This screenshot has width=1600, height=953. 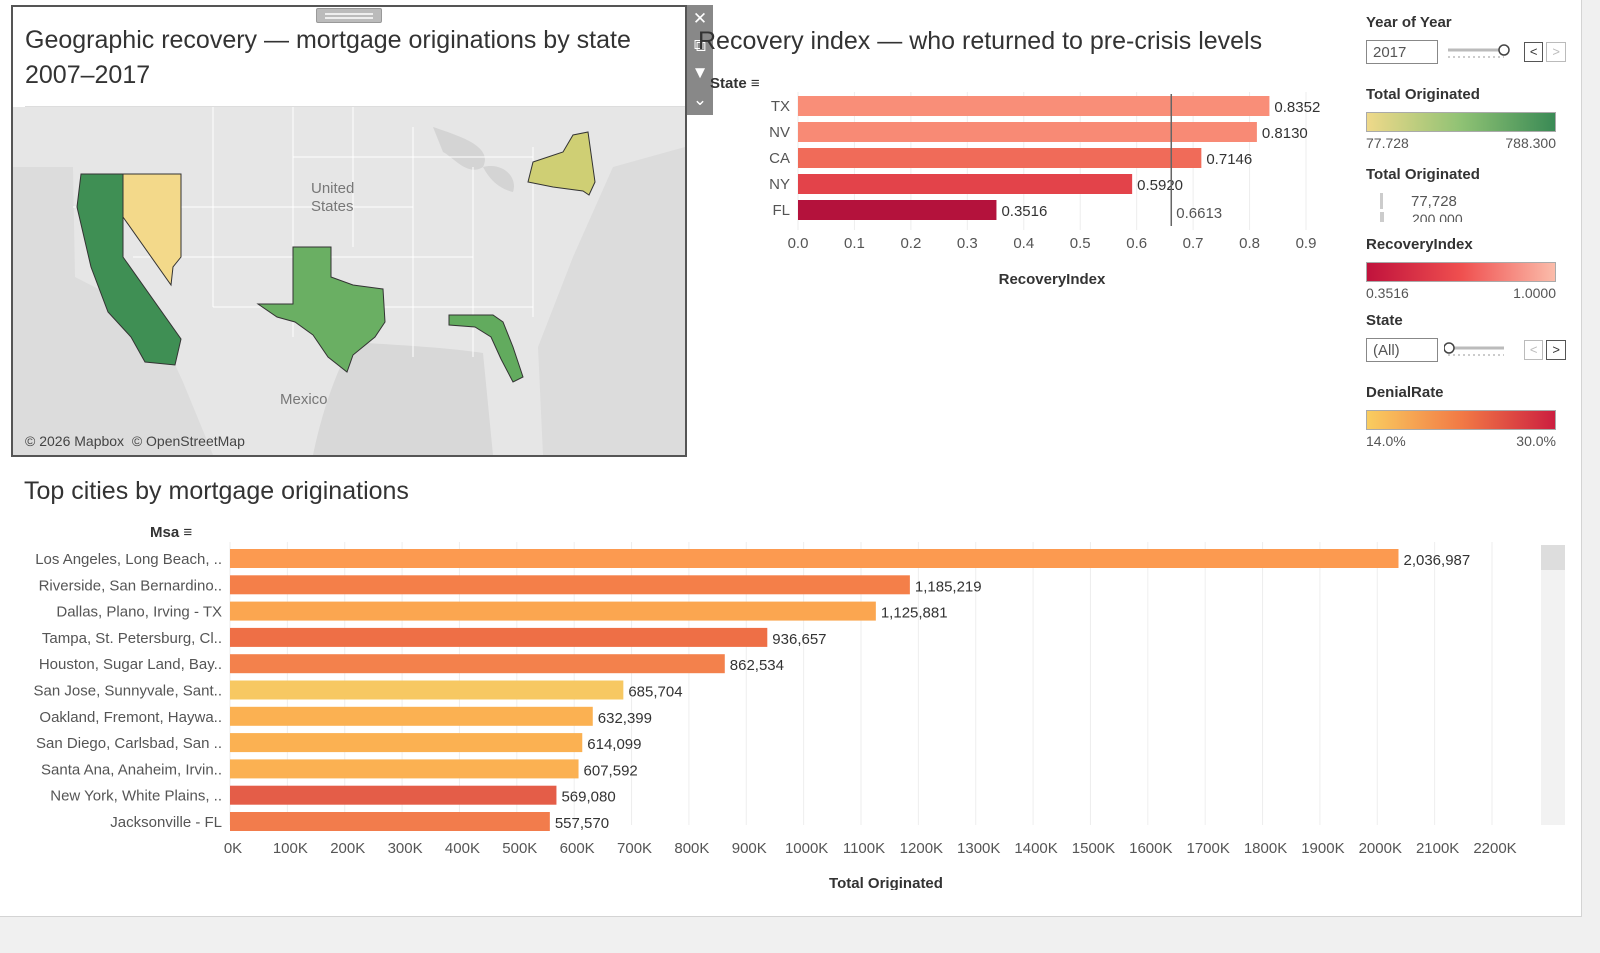 What do you see at coordinates (634, 848) in the screenshot?
I see `cities-tick-label: 700K` at bounding box center [634, 848].